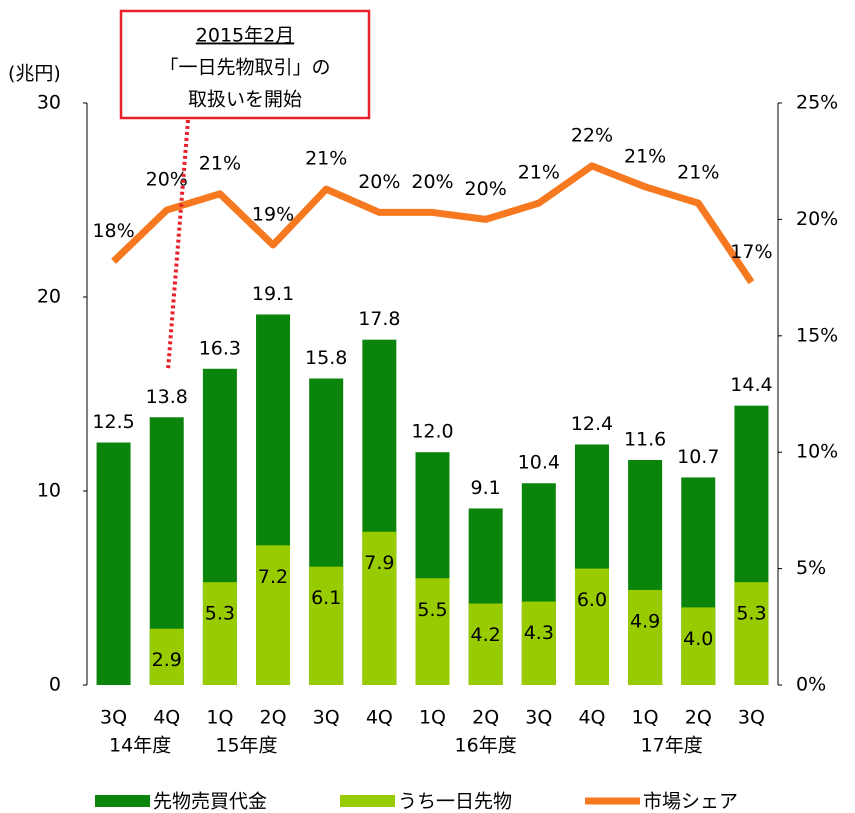  I want to click on annotation-leader, so click(178, 245).